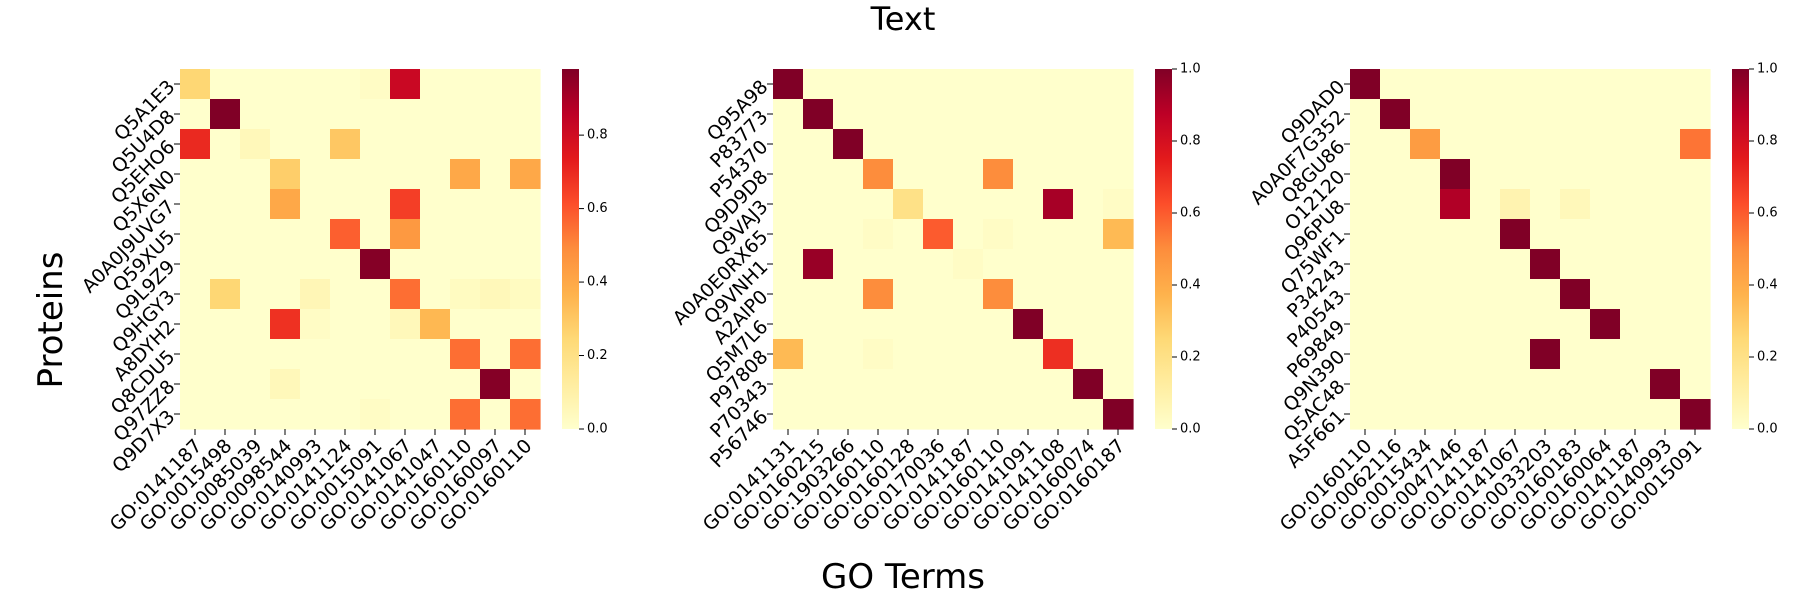  Describe the element at coordinates (903, 577) in the screenshot. I see `figure-xlabel: GO Terms` at that location.